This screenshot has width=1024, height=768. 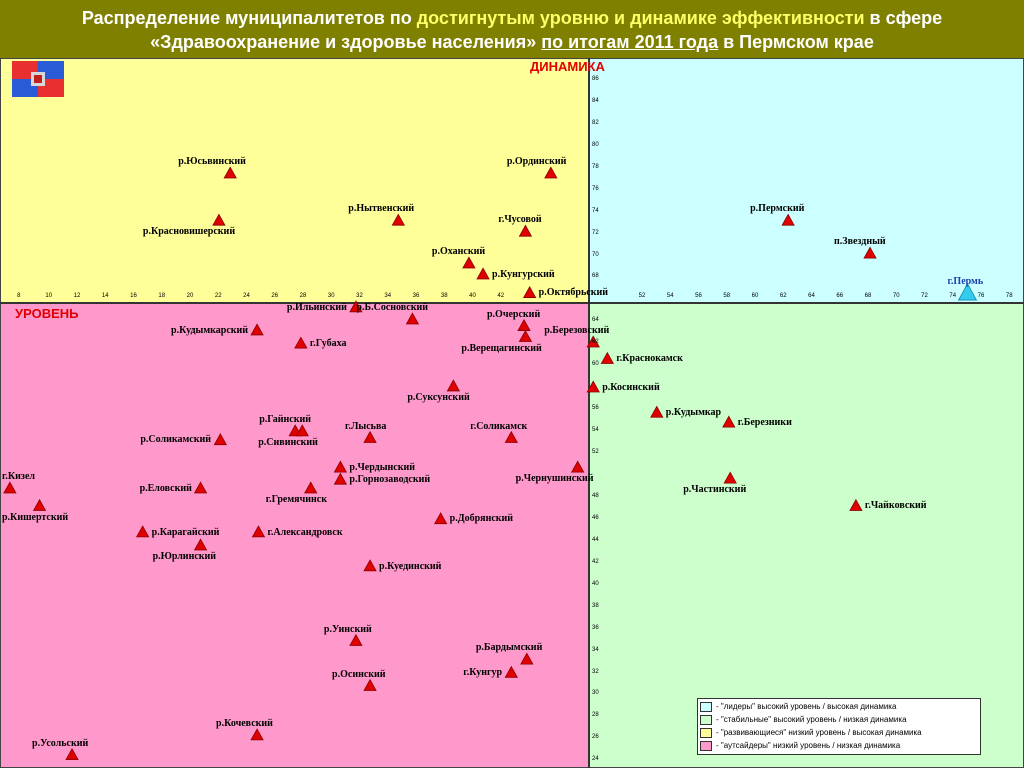 What do you see at coordinates (642, 296) in the screenshot?
I see `x-tick-label: 52` at bounding box center [642, 296].